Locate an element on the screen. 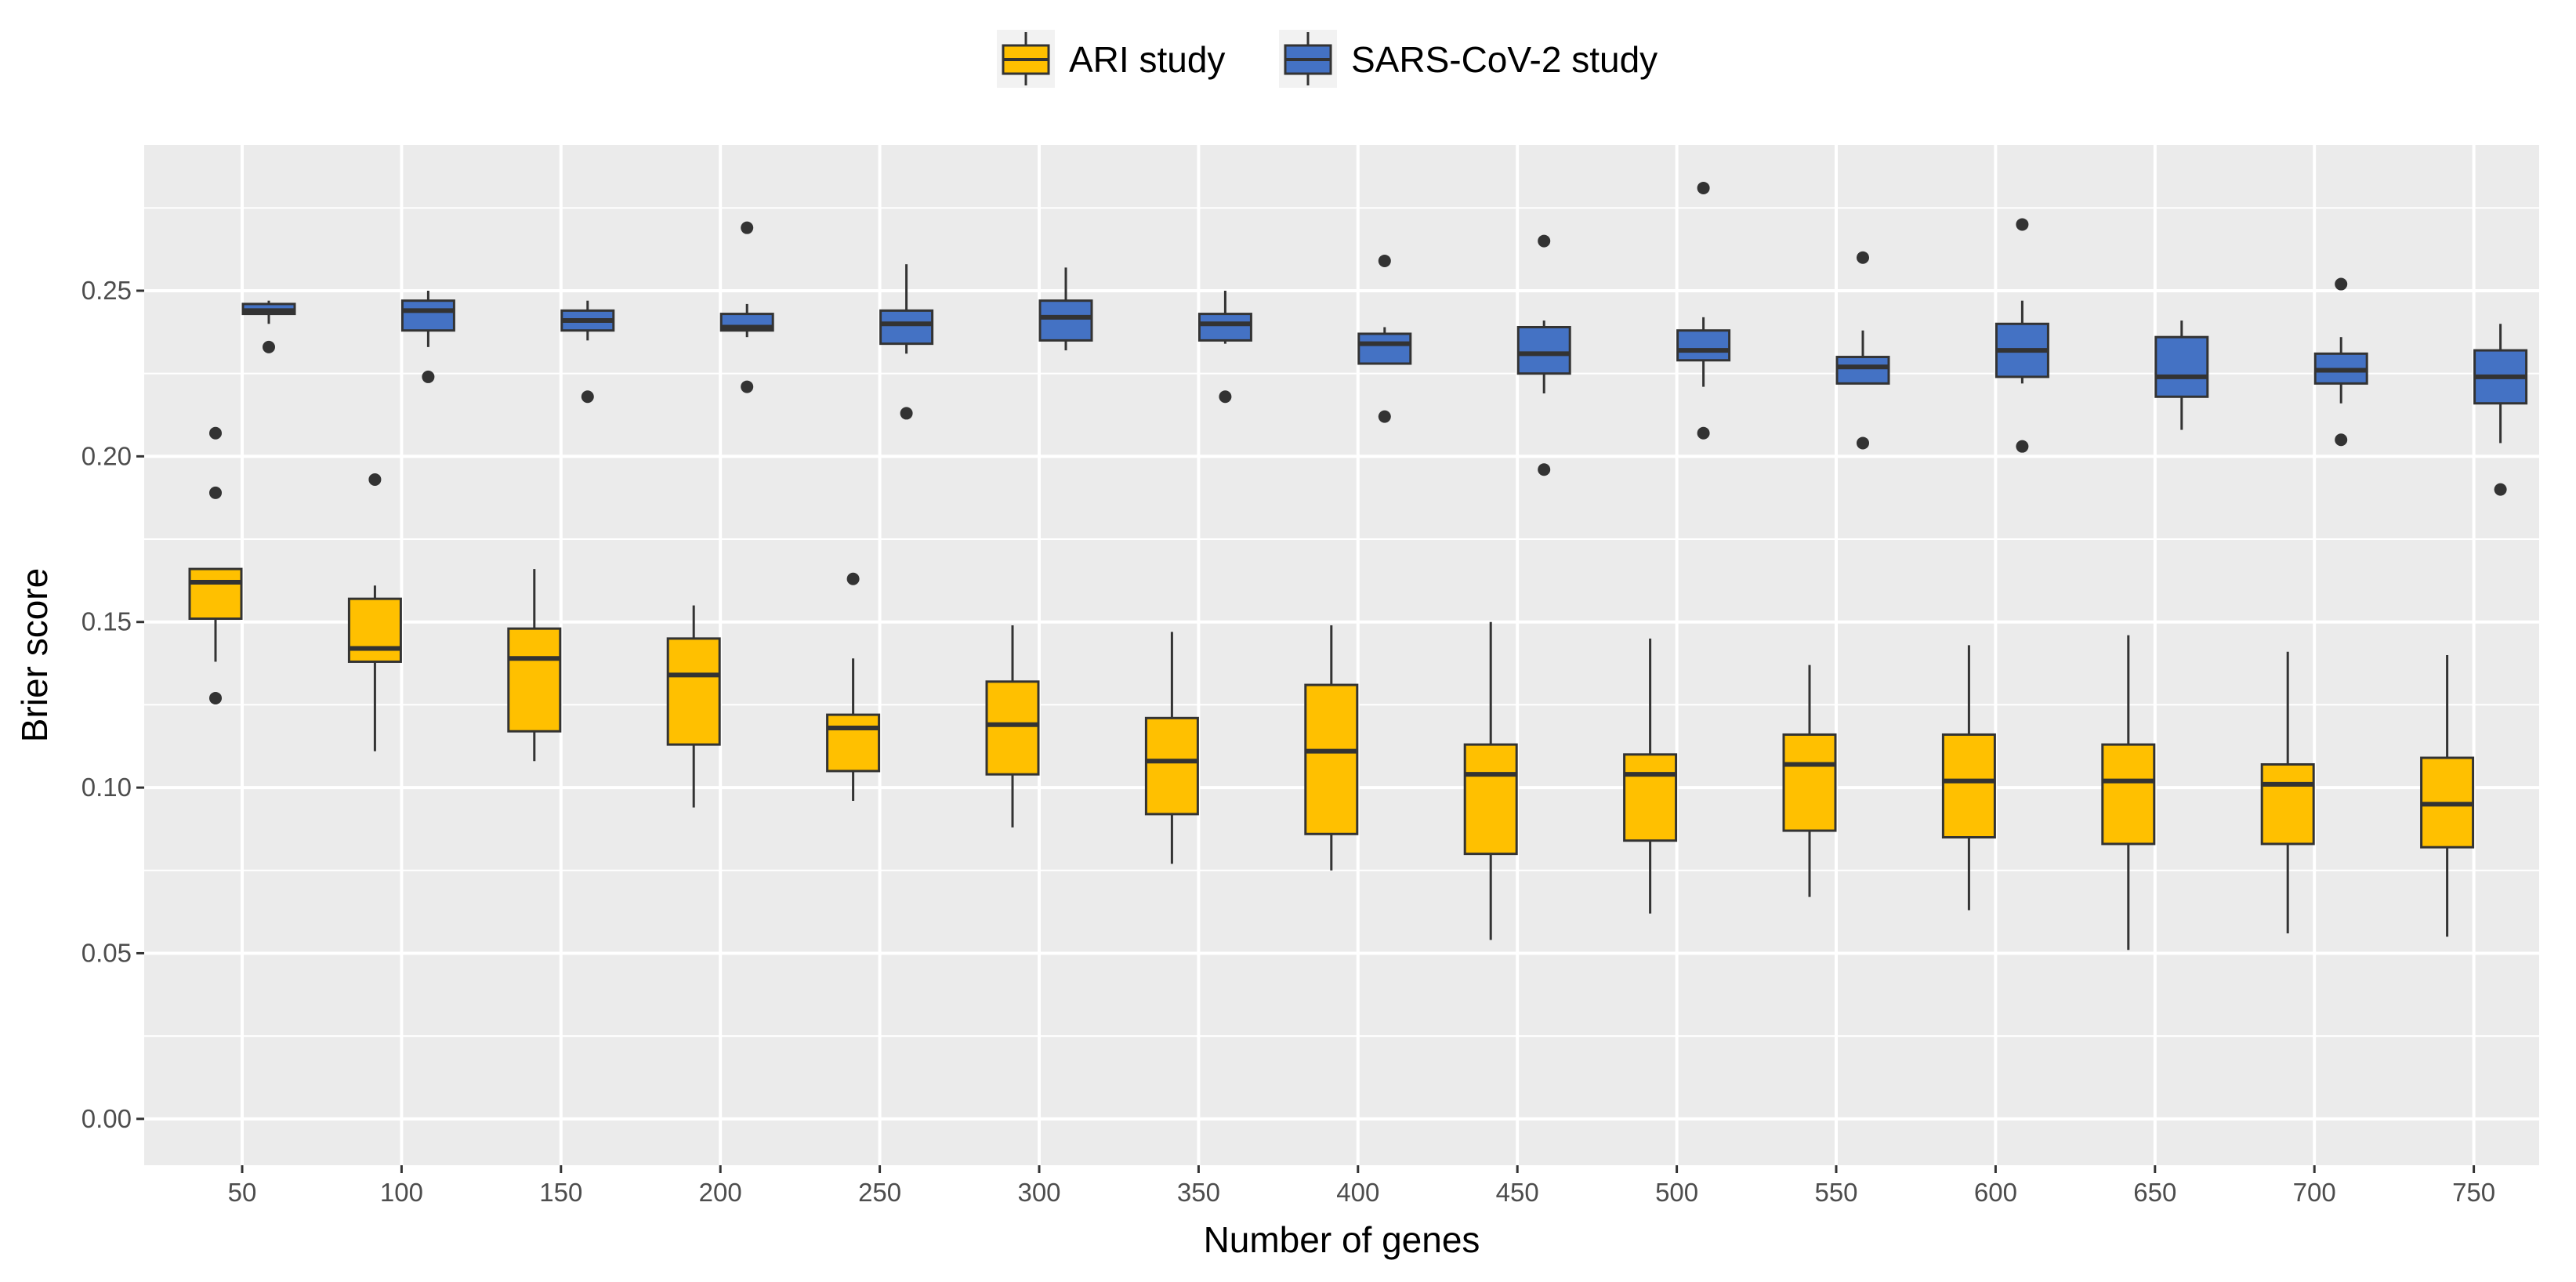 Image resolution: width=2576 pixels, height=1282 pixels. y-axis-ticks: 0.00 0.05 0.10 0.15 0.20 0.25 is located at coordinates (113, 704).